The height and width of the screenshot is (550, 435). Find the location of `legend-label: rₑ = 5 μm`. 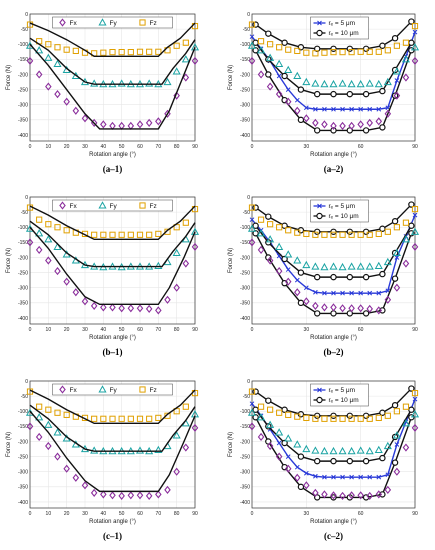

legend-label: rₑ = 5 μm is located at coordinates (342, 206).